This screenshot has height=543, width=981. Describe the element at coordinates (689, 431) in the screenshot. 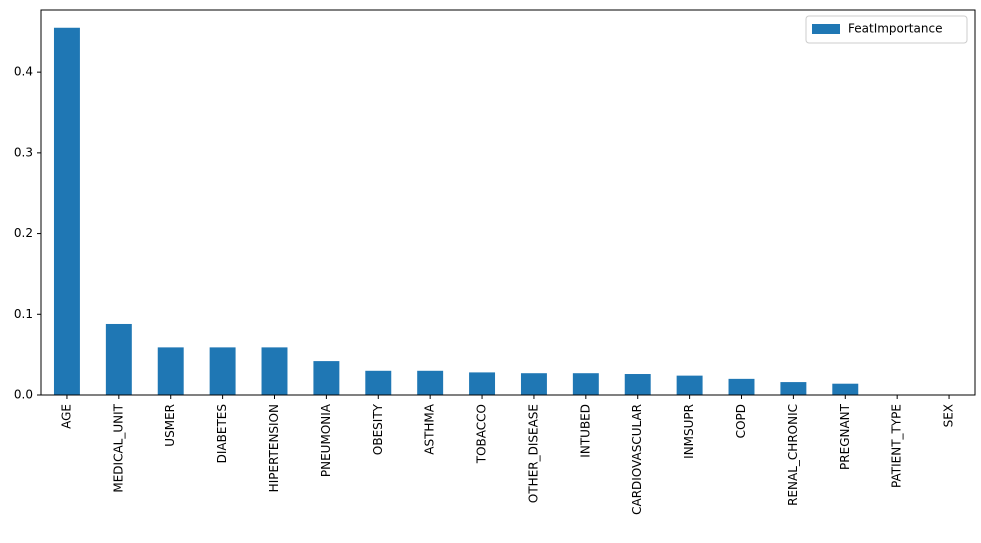

I see `x-tick-label: INMSUPR` at that location.